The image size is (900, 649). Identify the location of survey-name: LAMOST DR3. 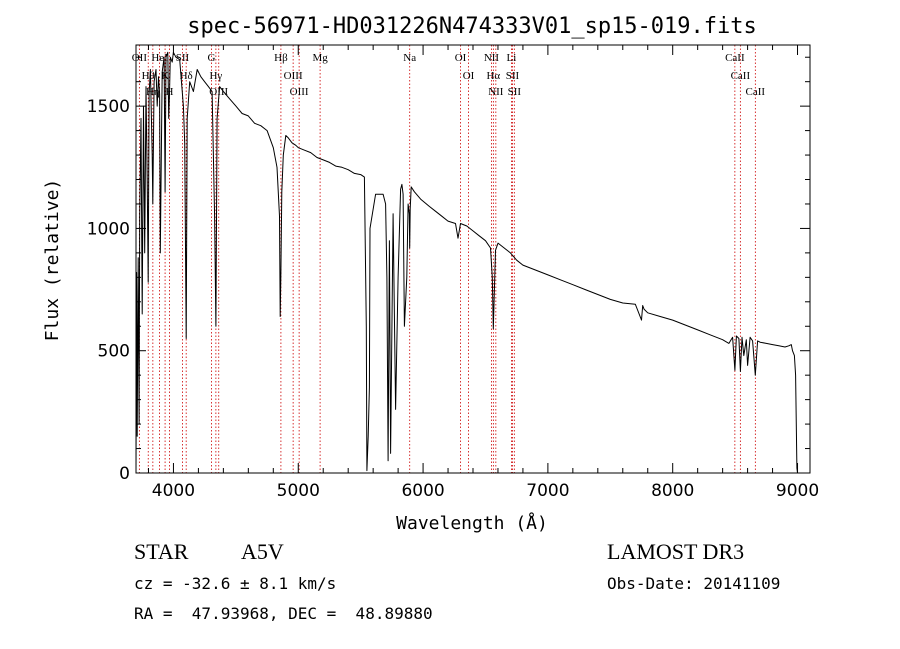
(676, 551).